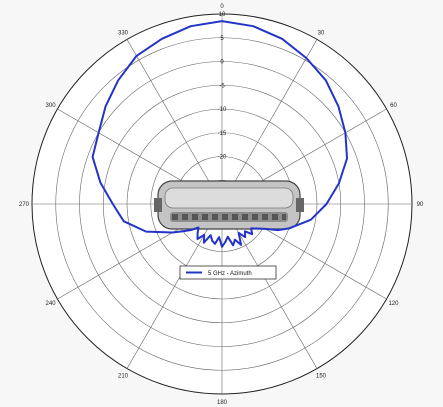 This screenshot has height=407, width=443. I want to click on legend-label: 5 GHz - Azimuth, so click(230, 274).